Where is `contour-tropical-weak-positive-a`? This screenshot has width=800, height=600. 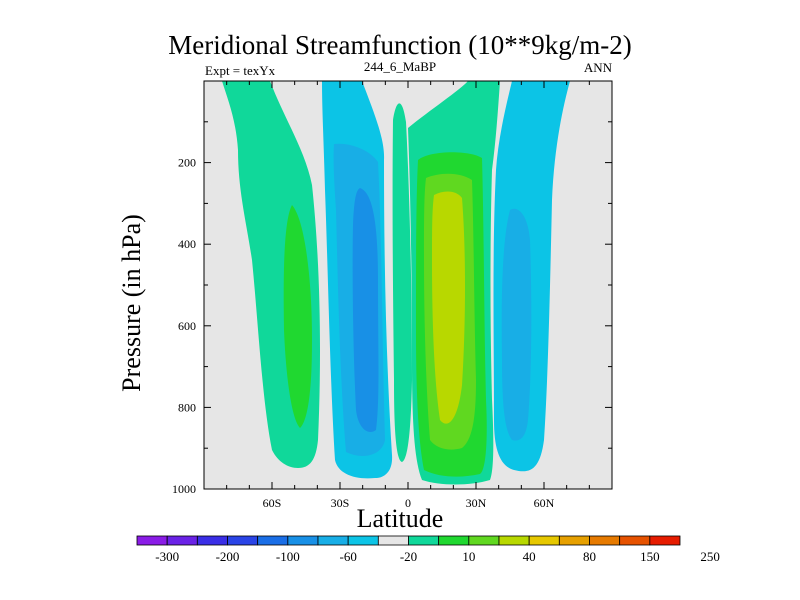
contour-tropical-weak-positive-a is located at coordinates (402, 282).